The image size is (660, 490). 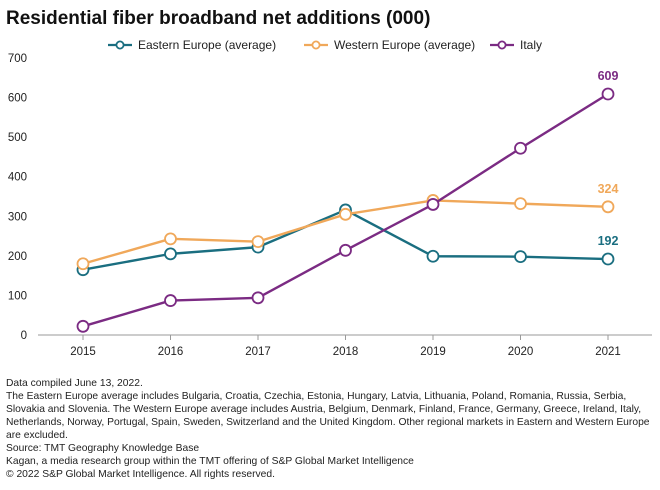 I want to click on x-tick-label: 2015, so click(x=83, y=352).